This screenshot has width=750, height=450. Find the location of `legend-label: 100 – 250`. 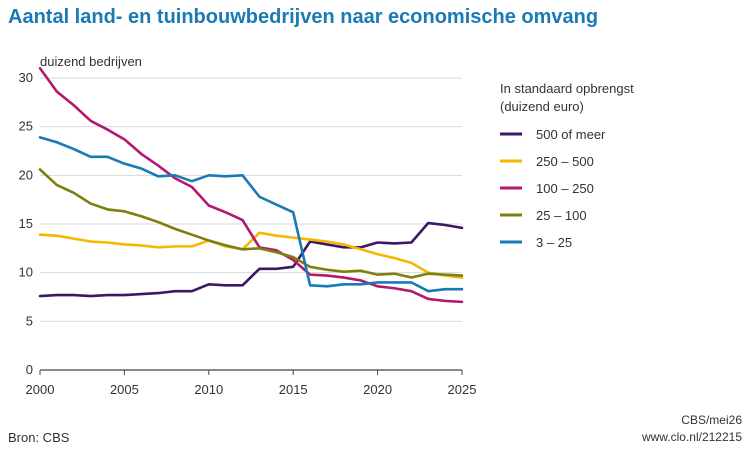

legend-label: 100 – 250 is located at coordinates (565, 188).